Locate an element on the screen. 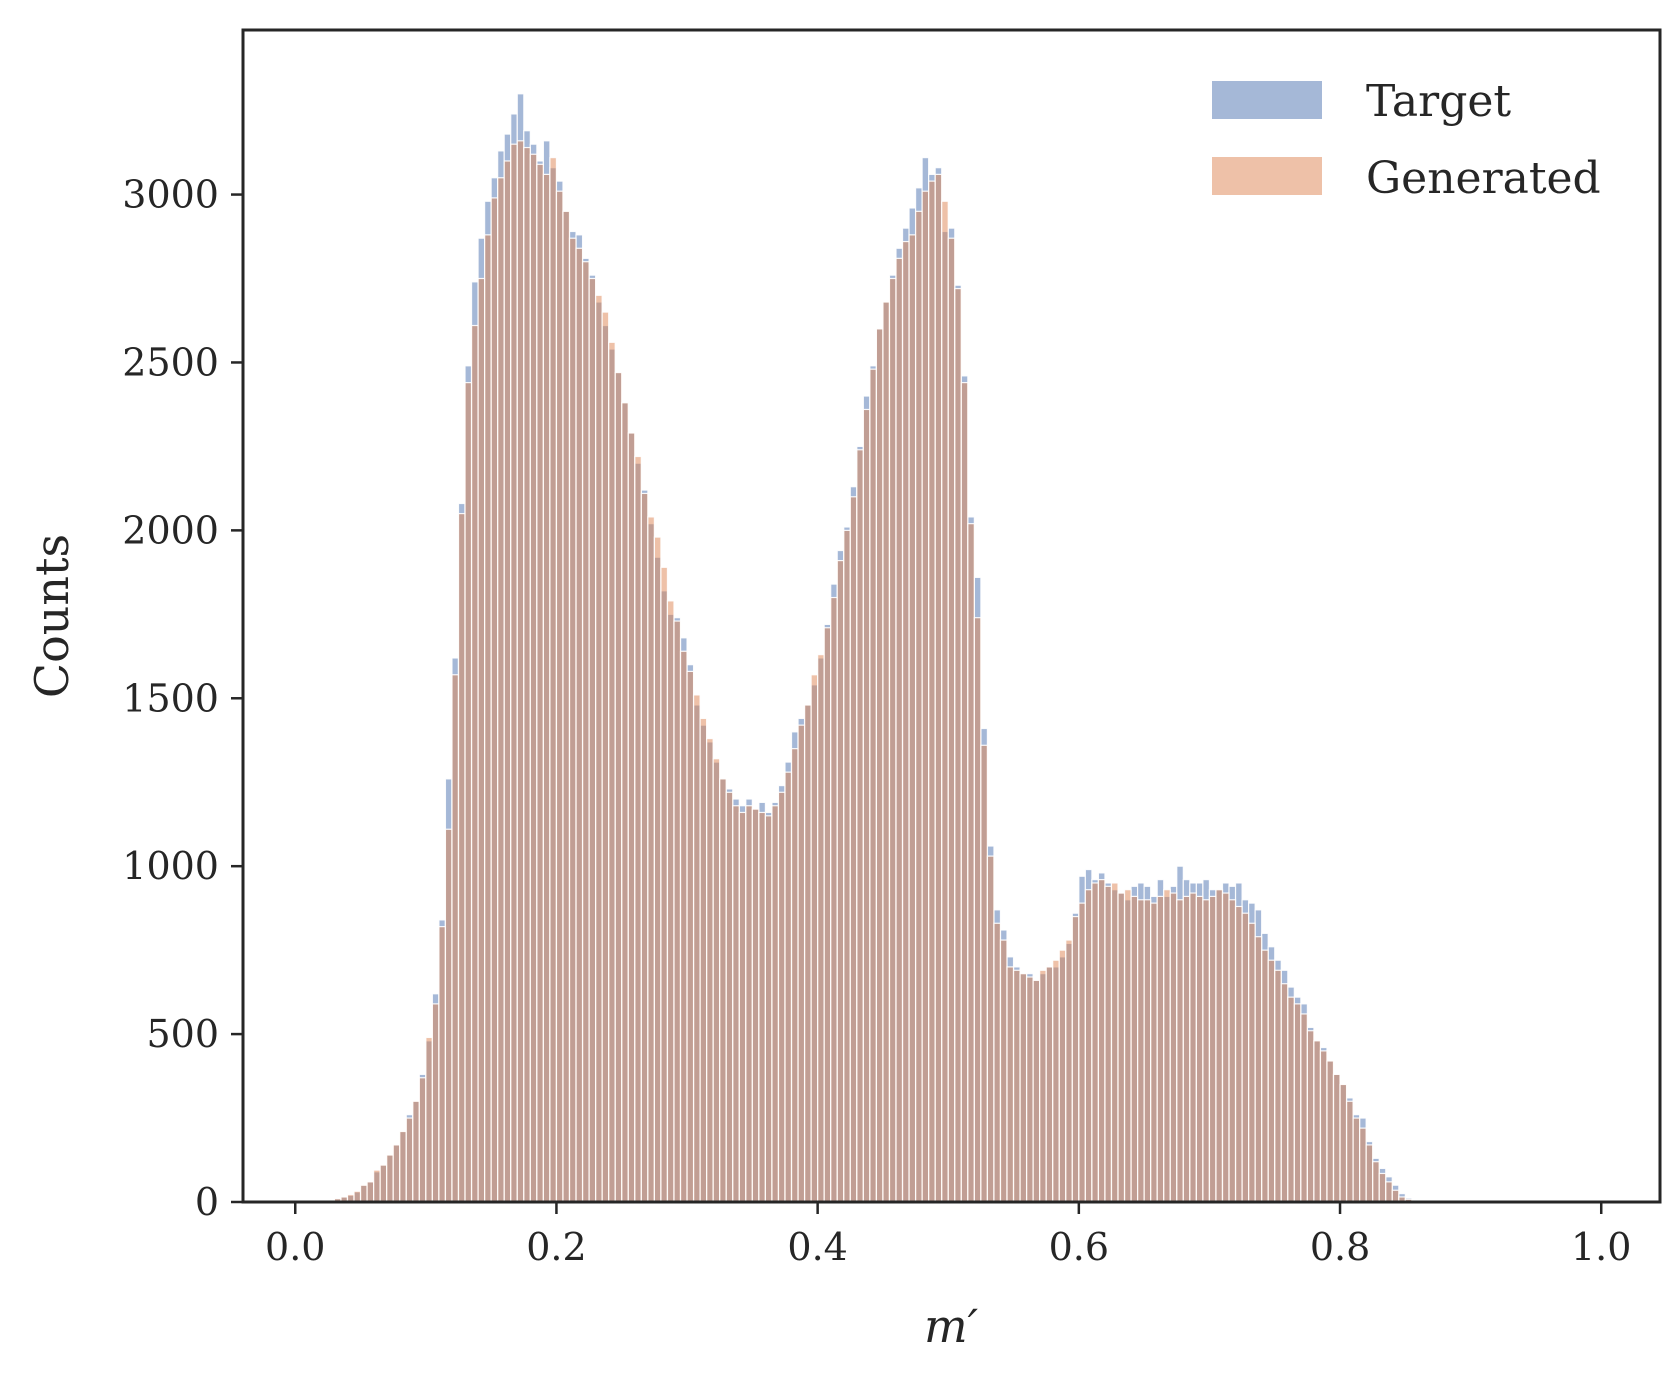 The image size is (1680, 1380). y-tick-label-5: 2500 is located at coordinates (170, 362).